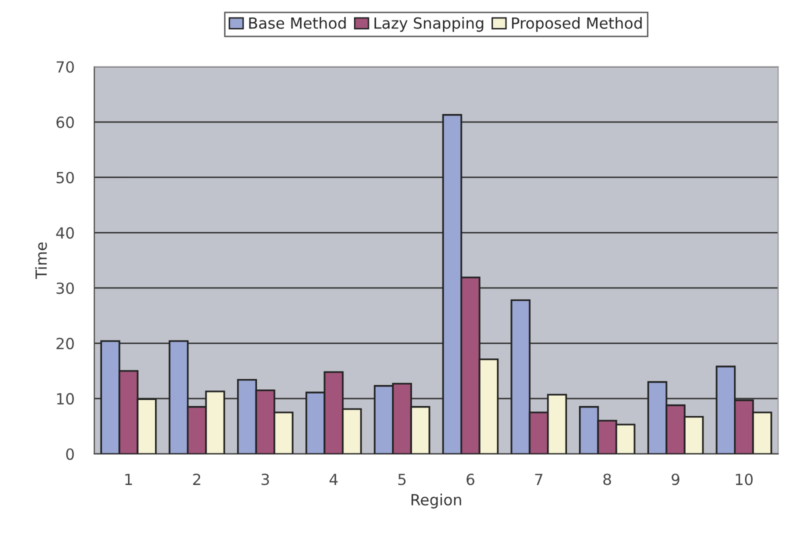 This screenshot has width=786, height=534. What do you see at coordinates (744, 480) in the screenshot?
I see `x-tick-label: 10` at bounding box center [744, 480].